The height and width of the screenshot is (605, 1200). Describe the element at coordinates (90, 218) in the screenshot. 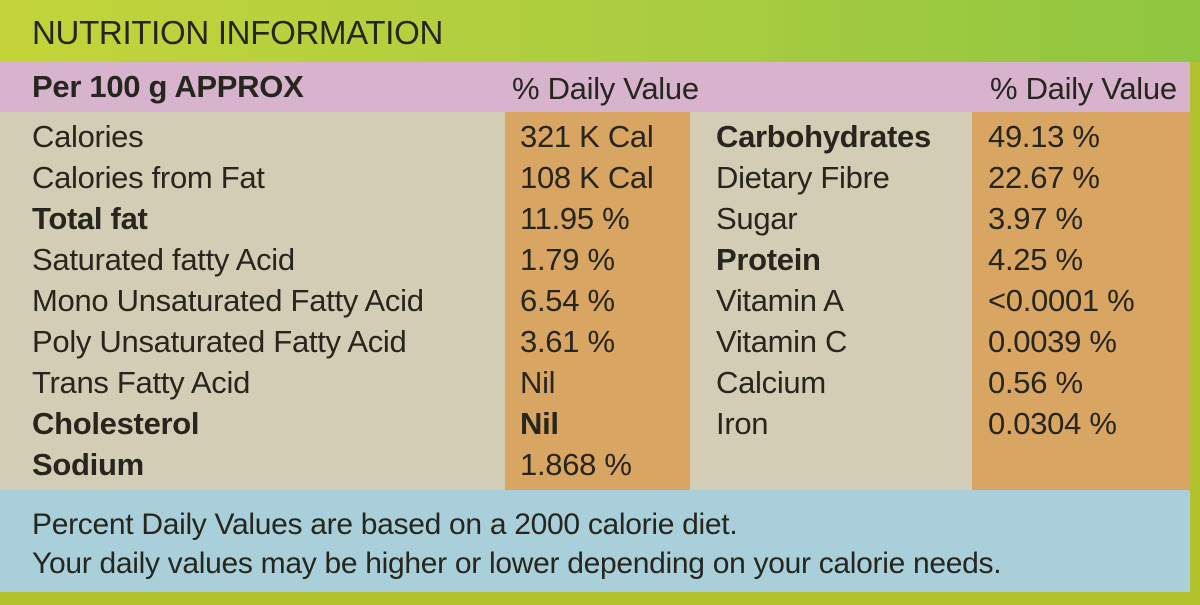

I see `nutrient-label: Total fat` at that location.